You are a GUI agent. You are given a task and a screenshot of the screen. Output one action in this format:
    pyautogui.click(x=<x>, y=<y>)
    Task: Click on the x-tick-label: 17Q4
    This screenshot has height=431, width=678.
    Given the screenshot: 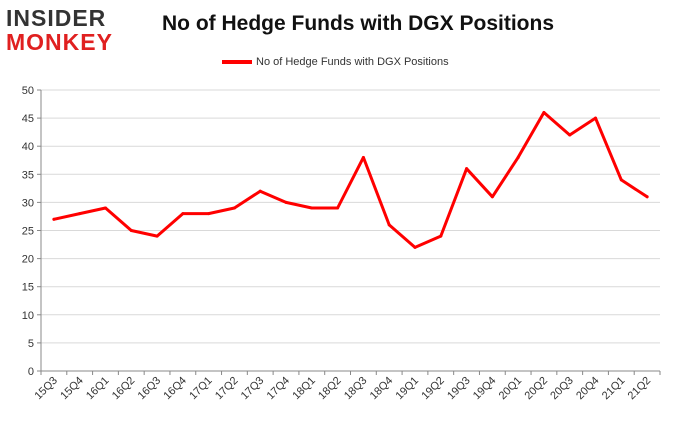 What is the action you would take?
    pyautogui.click(x=279, y=389)
    